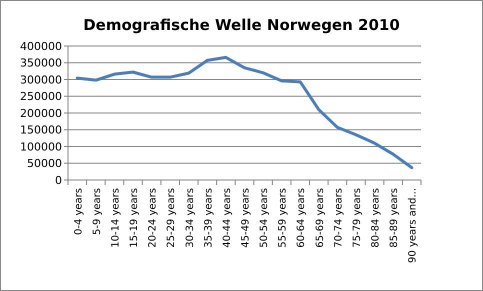 The width and height of the screenshot is (483, 291). What do you see at coordinates (302, 218) in the screenshot?
I see `x-tick-label: 60-64 years` at bounding box center [302, 218].